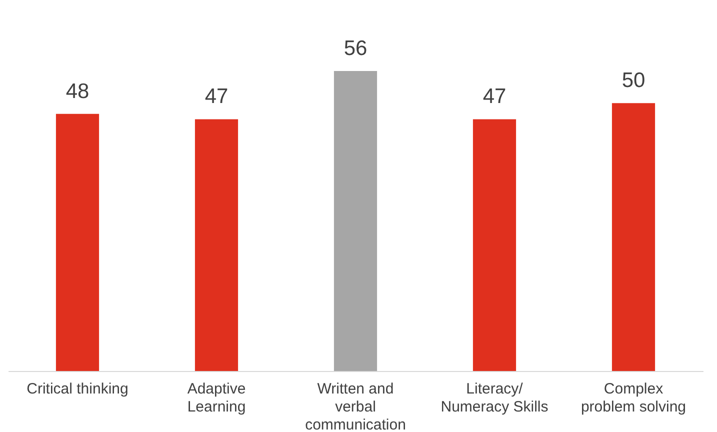 This screenshot has width=717, height=432. I want to click on data-label: 56, so click(356, 48).